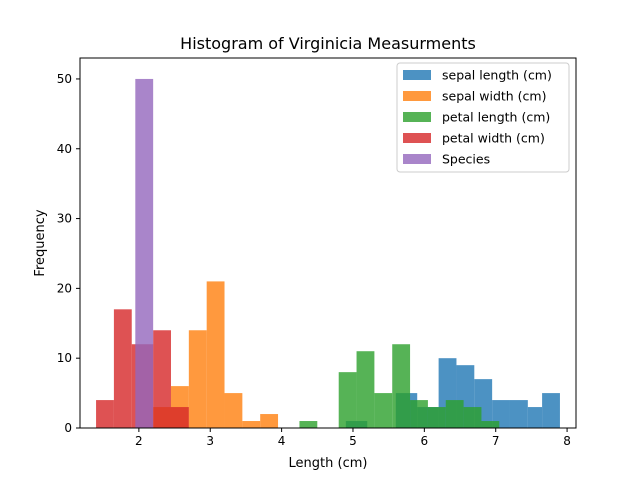 The image size is (640, 480). What do you see at coordinates (328, 463) in the screenshot?
I see `x-axis-label: Length (cm)` at bounding box center [328, 463].